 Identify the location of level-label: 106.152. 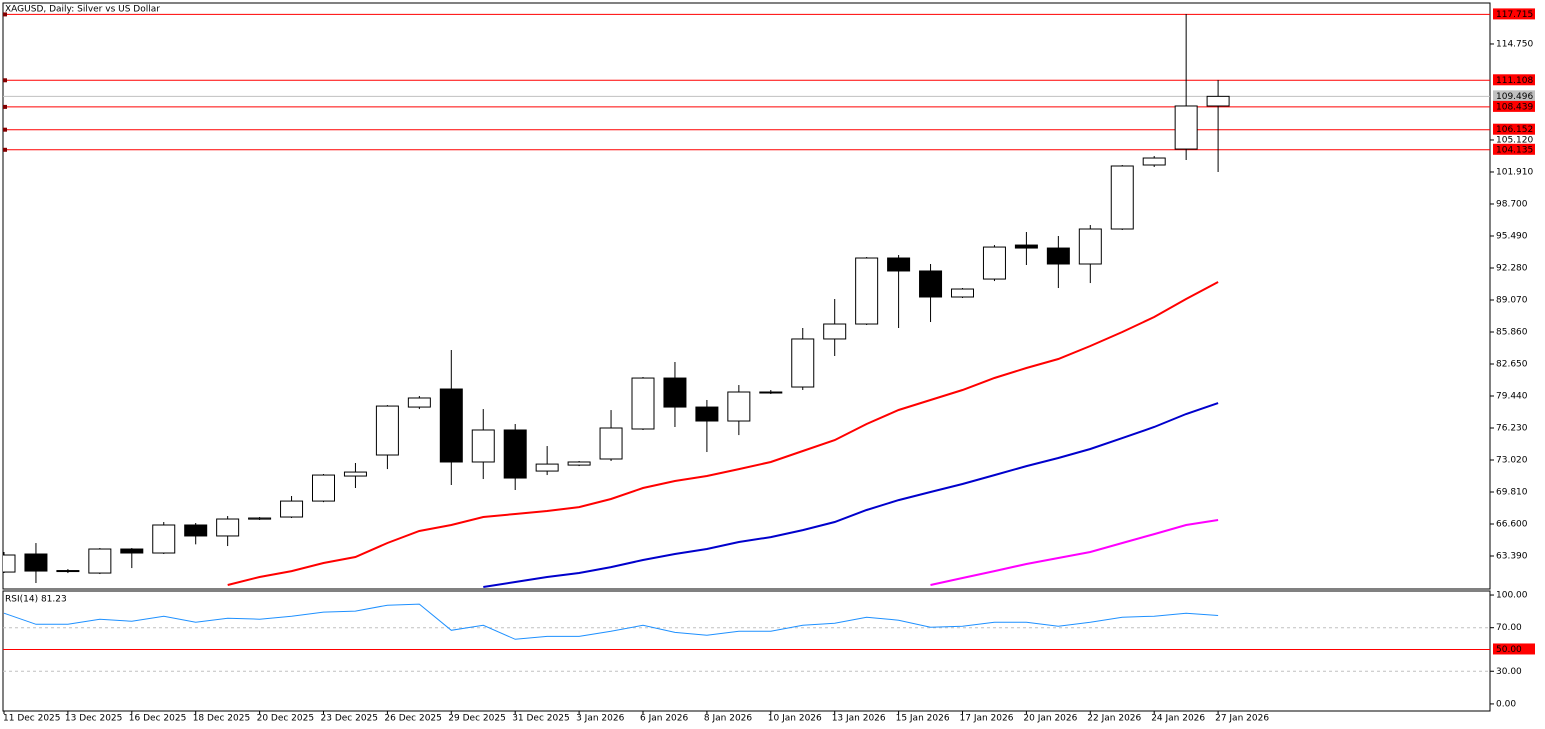
(1514, 130).